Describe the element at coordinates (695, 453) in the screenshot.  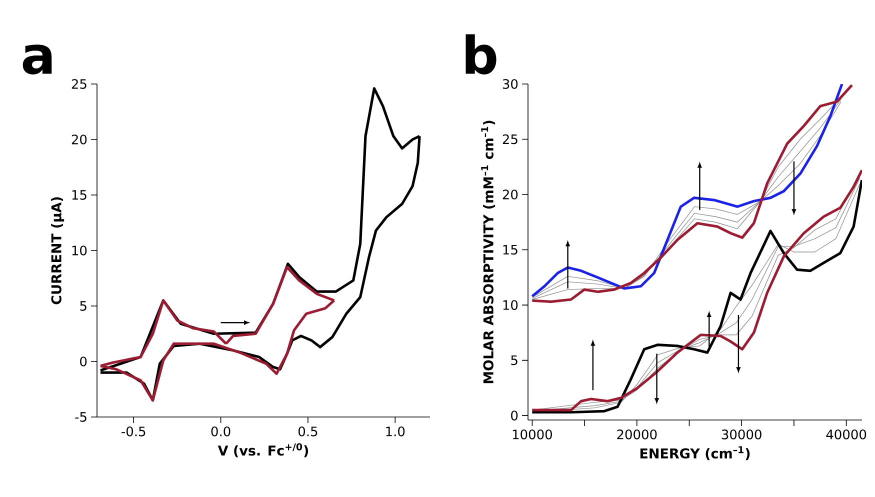
I see `x-axis-title: ENERGY (cm$^{–1}$)` at that location.